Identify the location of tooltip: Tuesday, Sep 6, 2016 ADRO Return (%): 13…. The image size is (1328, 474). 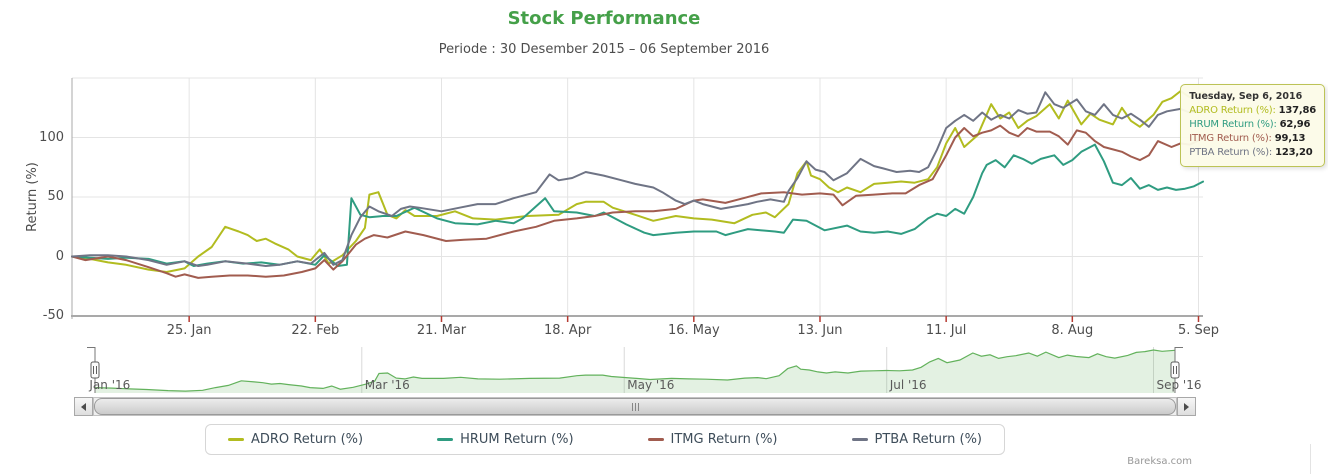
(1252, 125).